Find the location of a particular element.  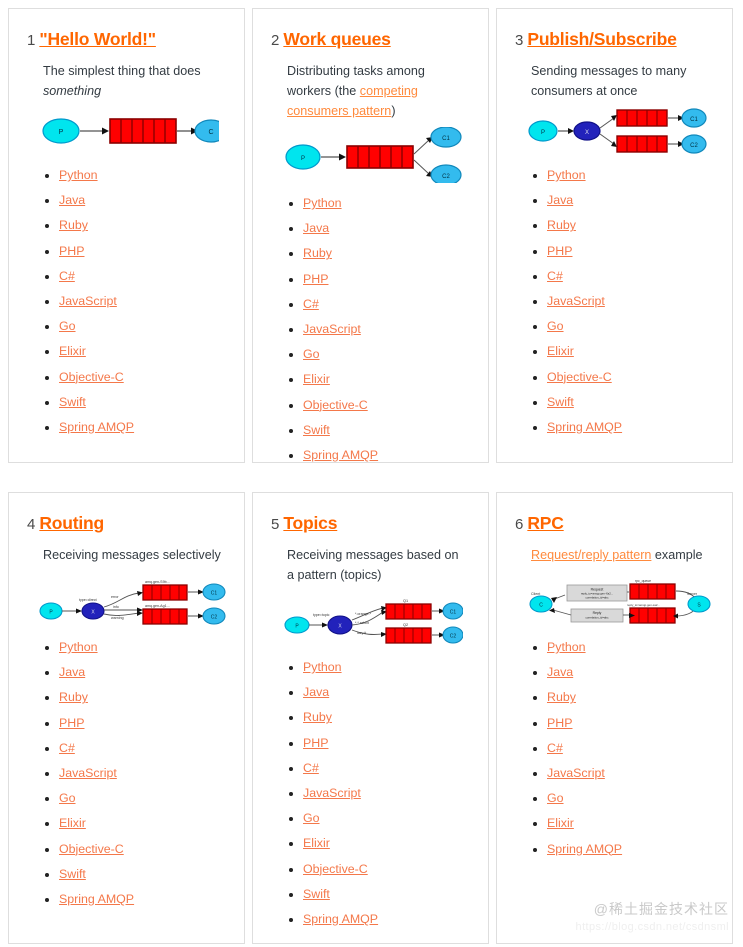

competing-consumers-link: competing consumers pattern is located at coordinates (352, 101).